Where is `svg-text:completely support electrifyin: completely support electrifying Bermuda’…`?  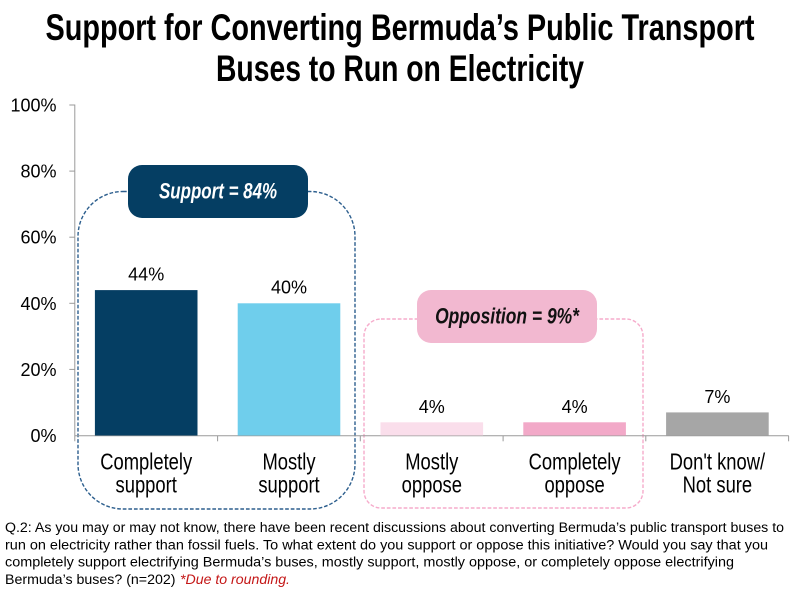 svg-text:completely support electrifyin: completely support electrifying Bermuda’… is located at coordinates (369, 563).